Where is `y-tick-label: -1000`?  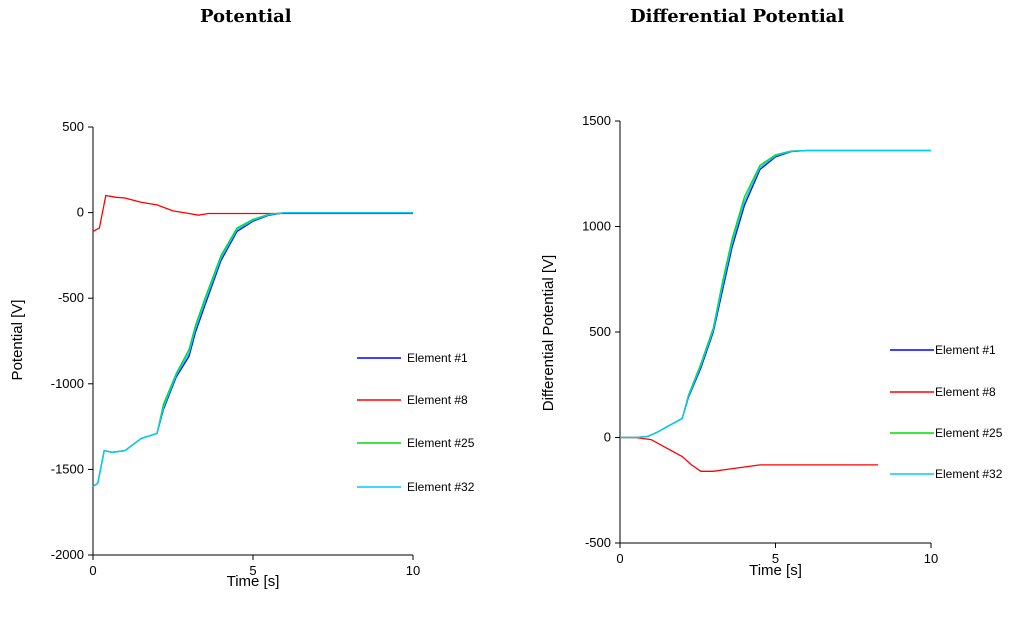
y-tick-label: -1000 is located at coordinates (67, 383).